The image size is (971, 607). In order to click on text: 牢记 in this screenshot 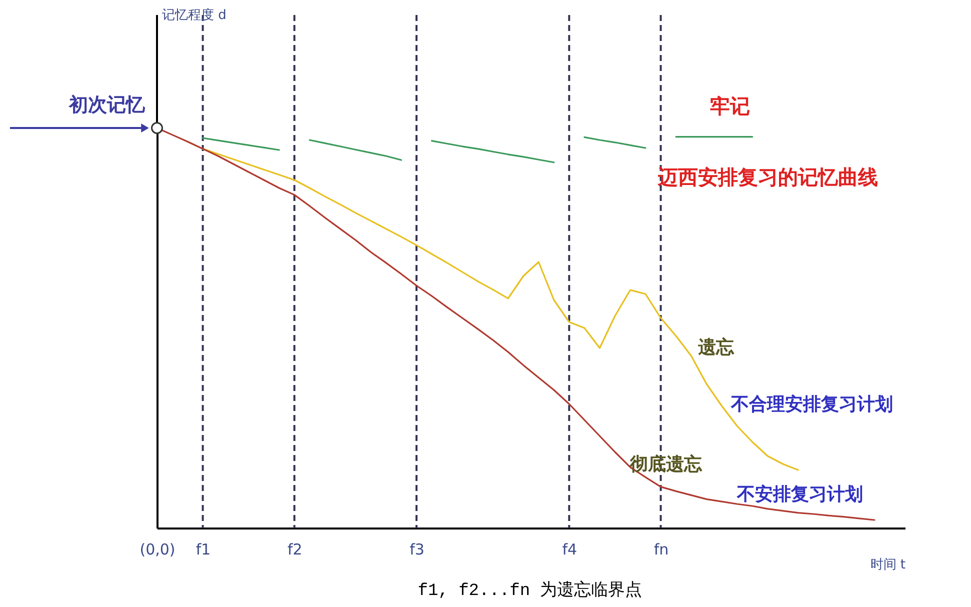, I will do `click(730, 106)`.